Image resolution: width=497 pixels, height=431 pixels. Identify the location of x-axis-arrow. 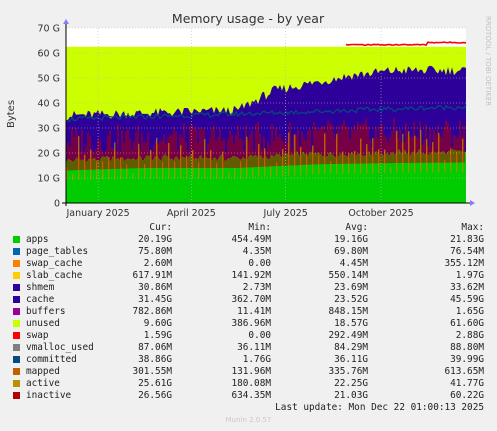
(472, 203).